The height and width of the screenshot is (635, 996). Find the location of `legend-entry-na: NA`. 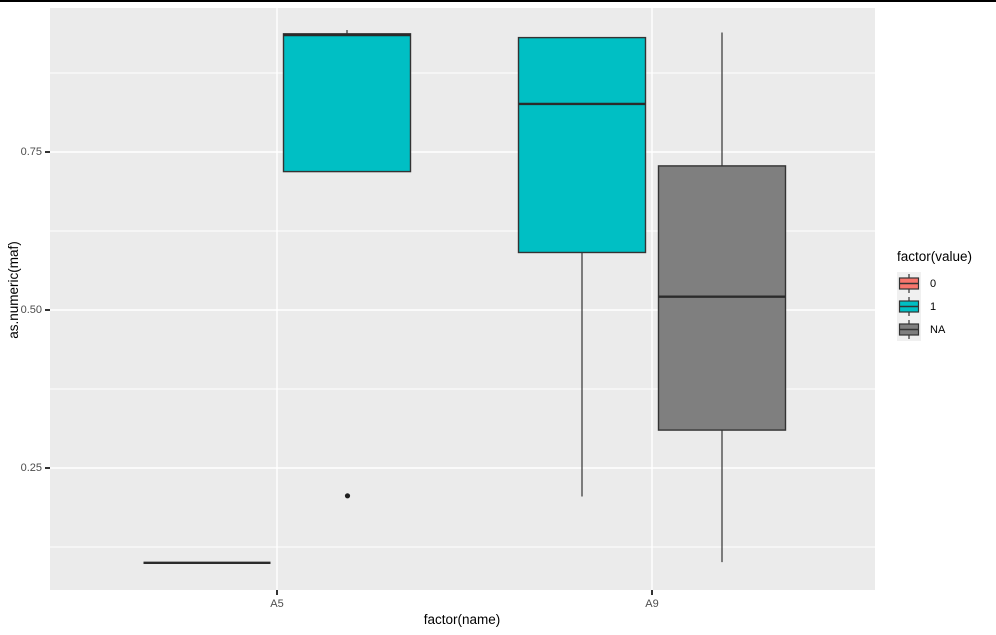

legend-entry-na: NA is located at coordinates (934, 329).